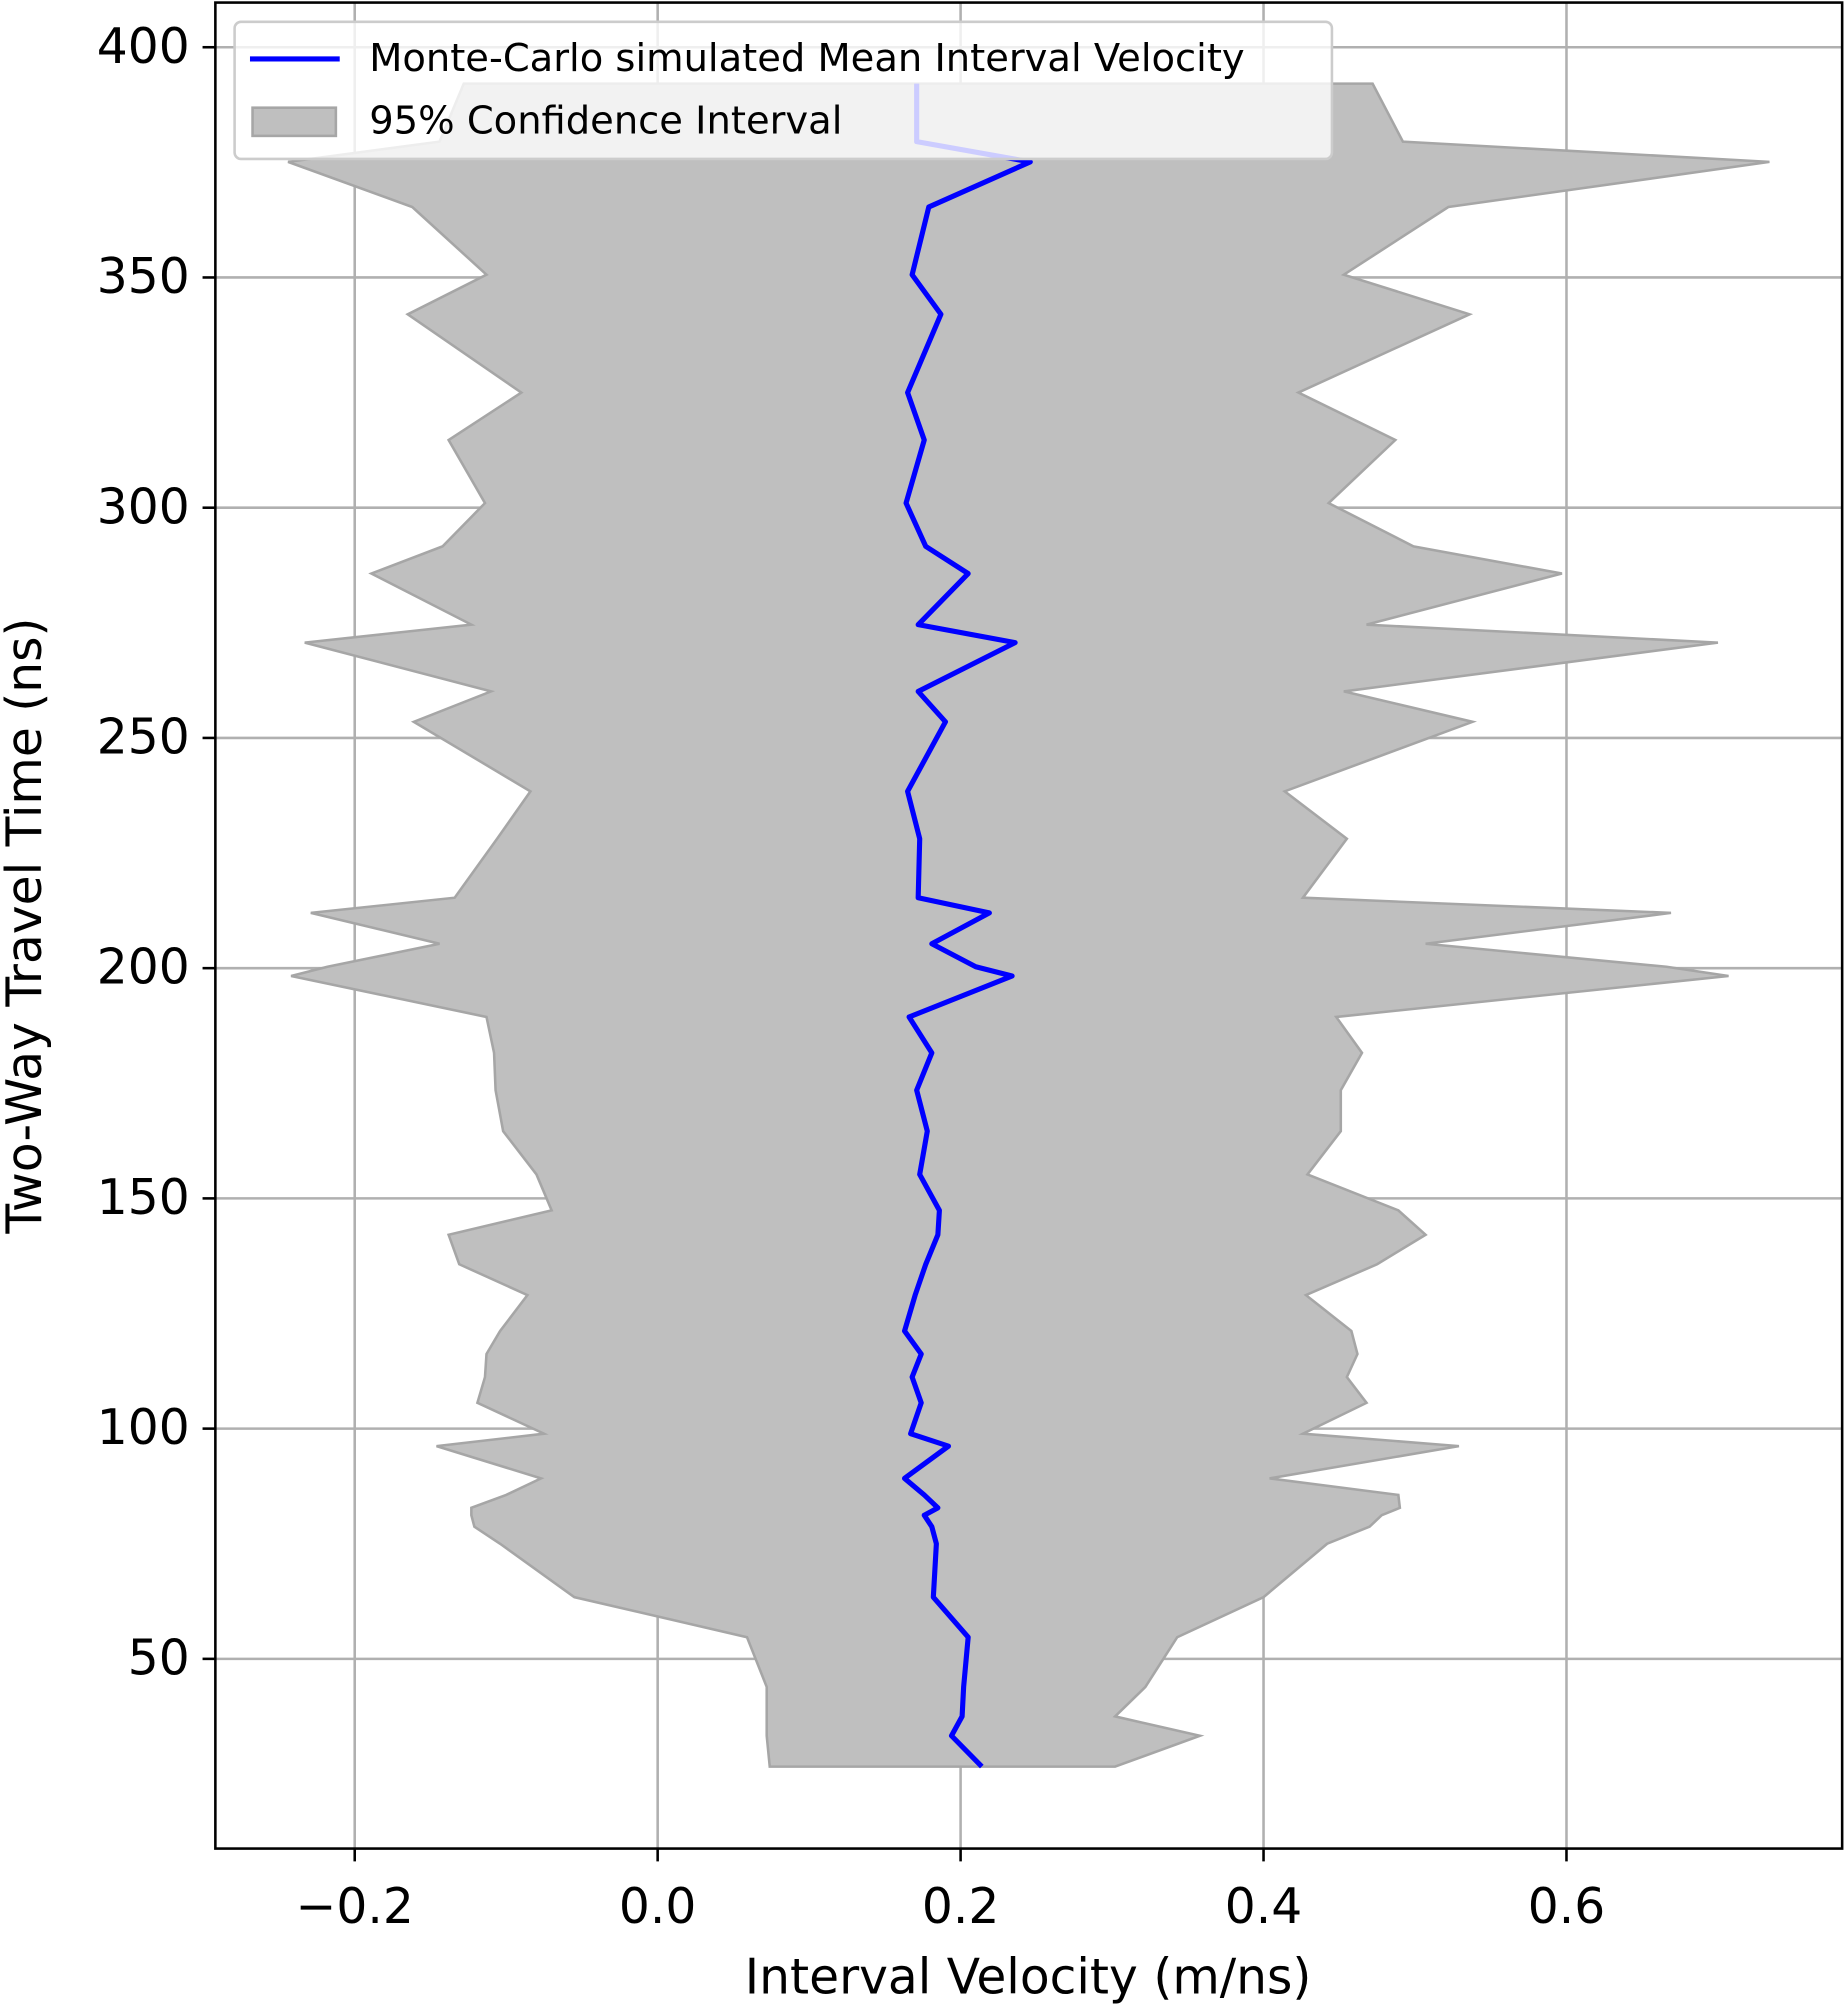 Image resolution: width=1846 pixels, height=2011 pixels. What do you see at coordinates (26, 925) in the screenshot?
I see `y-axis-label: Two-Way Travel Time (ns)` at bounding box center [26, 925].